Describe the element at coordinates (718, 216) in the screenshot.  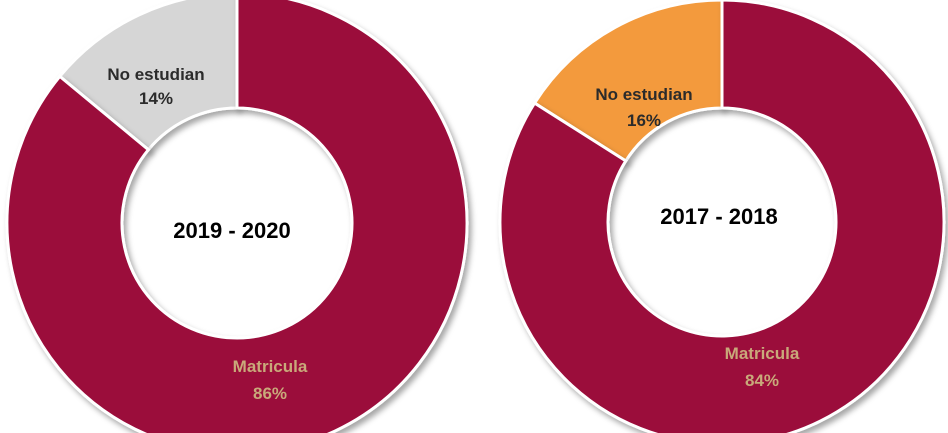
I see `center-label: 2017 - 2018` at that location.